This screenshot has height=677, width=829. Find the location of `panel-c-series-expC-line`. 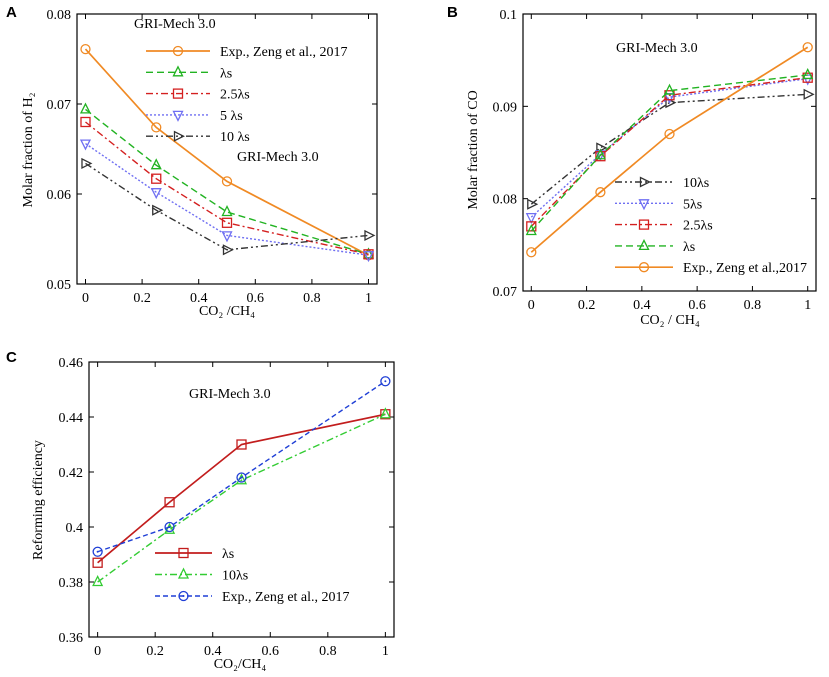

panel-c-series-expC-line is located at coordinates (241, 466).